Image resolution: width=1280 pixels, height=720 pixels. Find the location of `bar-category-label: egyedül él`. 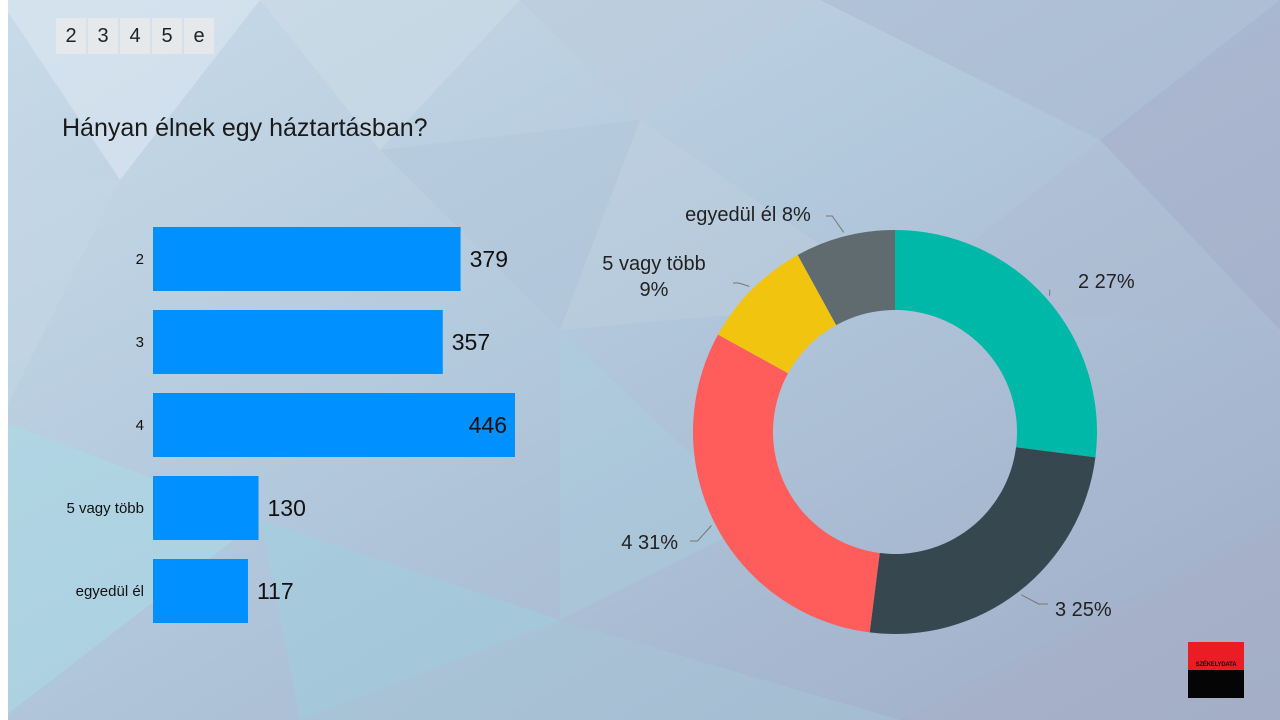

bar-category-label: egyedül él is located at coordinates (110, 591).